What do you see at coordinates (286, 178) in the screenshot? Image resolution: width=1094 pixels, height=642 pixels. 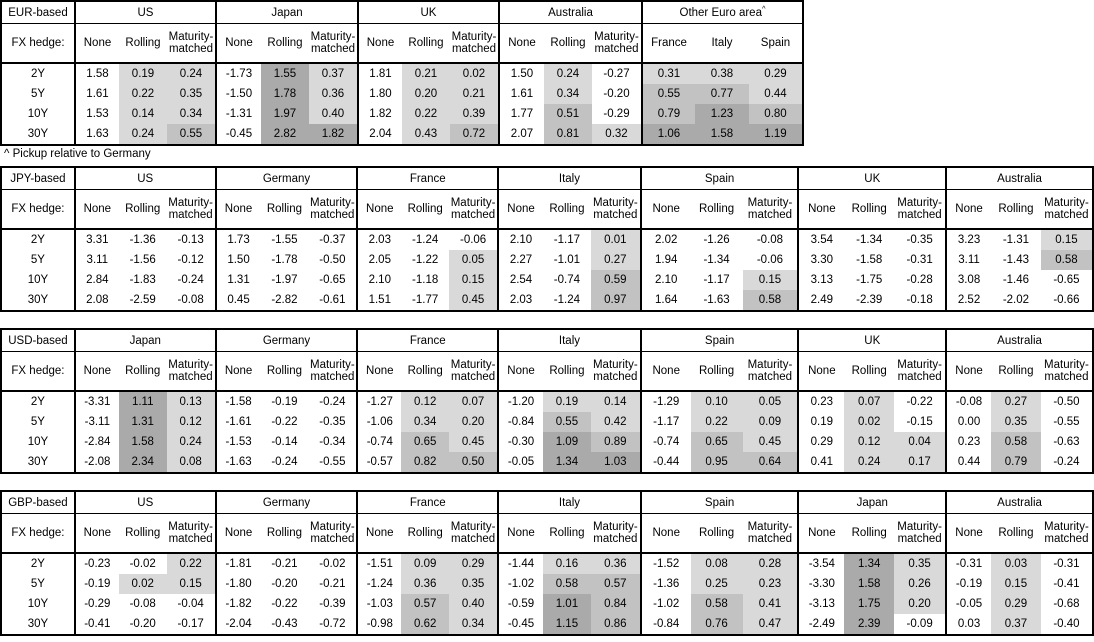 I see `country-header-germany: Germany` at bounding box center [286, 178].